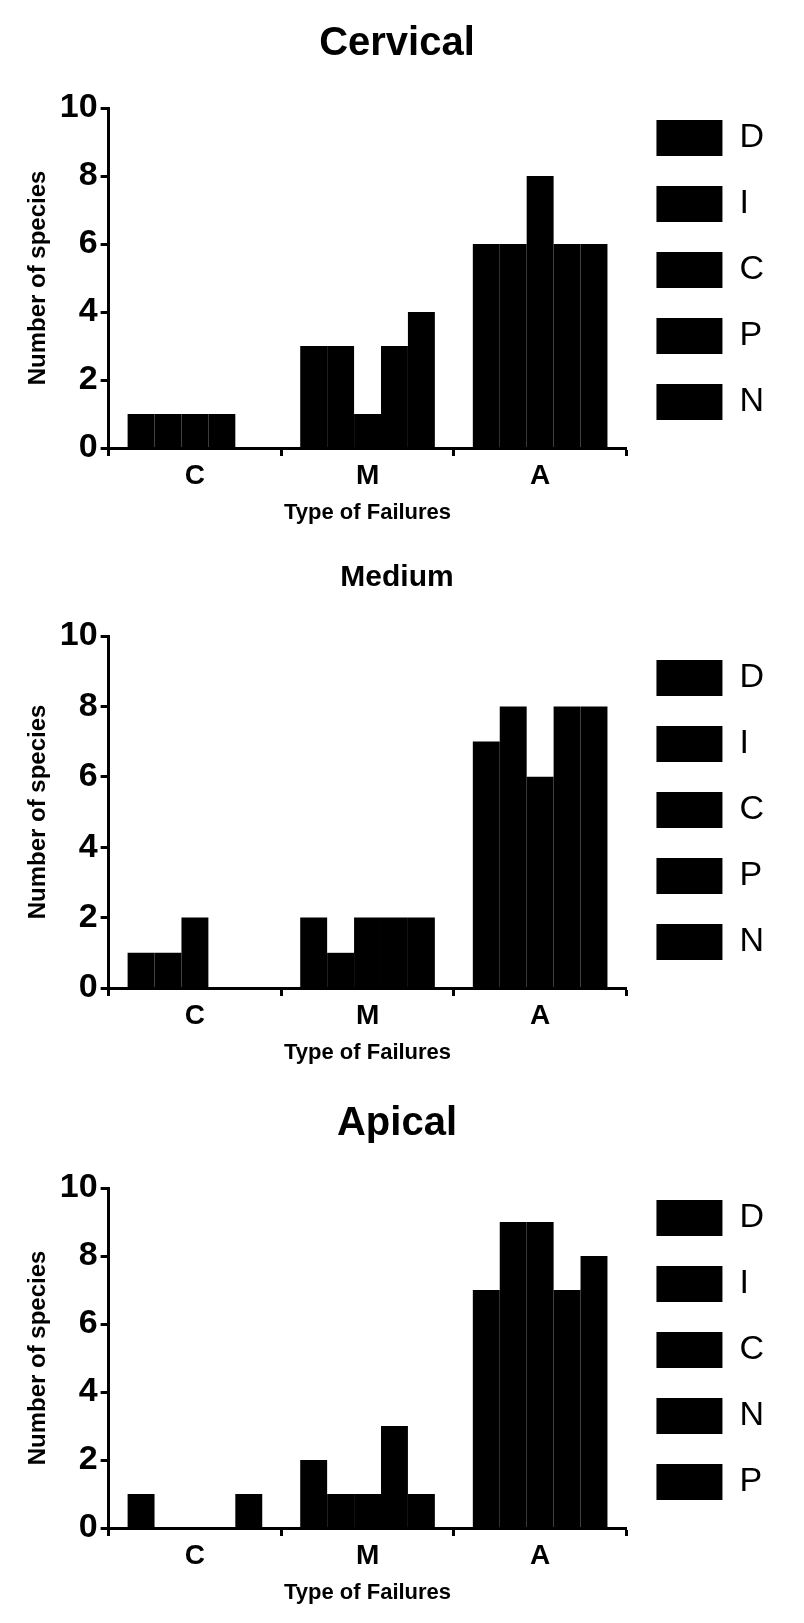 The image size is (804, 1623). Describe the element at coordinates (397, 576) in the screenshot. I see `chart-title: Medium` at that location.